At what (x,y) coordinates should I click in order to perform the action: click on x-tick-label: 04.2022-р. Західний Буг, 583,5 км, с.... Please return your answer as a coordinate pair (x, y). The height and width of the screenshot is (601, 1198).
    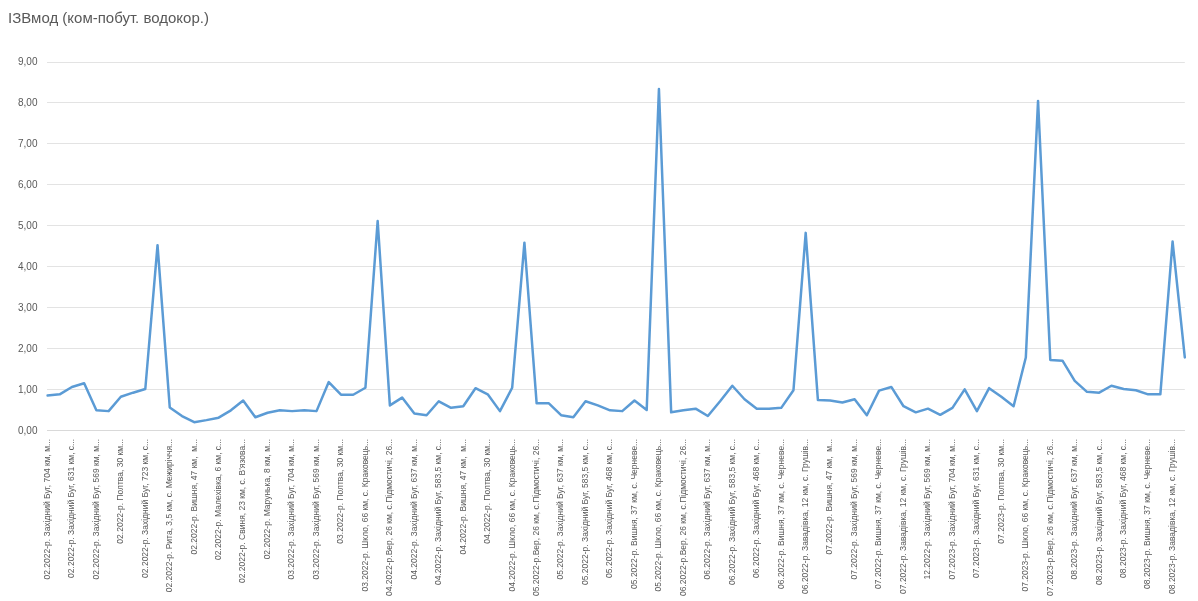
    Looking at the image, I should click on (438, 511).